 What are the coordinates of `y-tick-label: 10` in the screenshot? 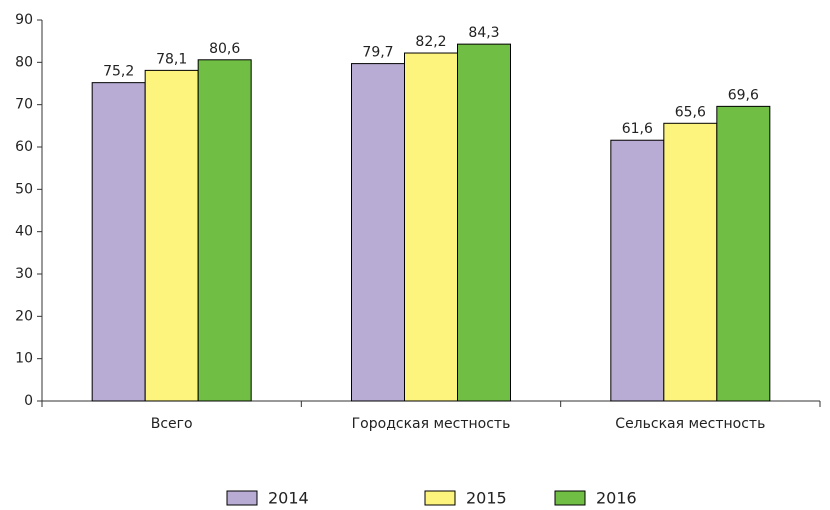 It's located at (24, 359).